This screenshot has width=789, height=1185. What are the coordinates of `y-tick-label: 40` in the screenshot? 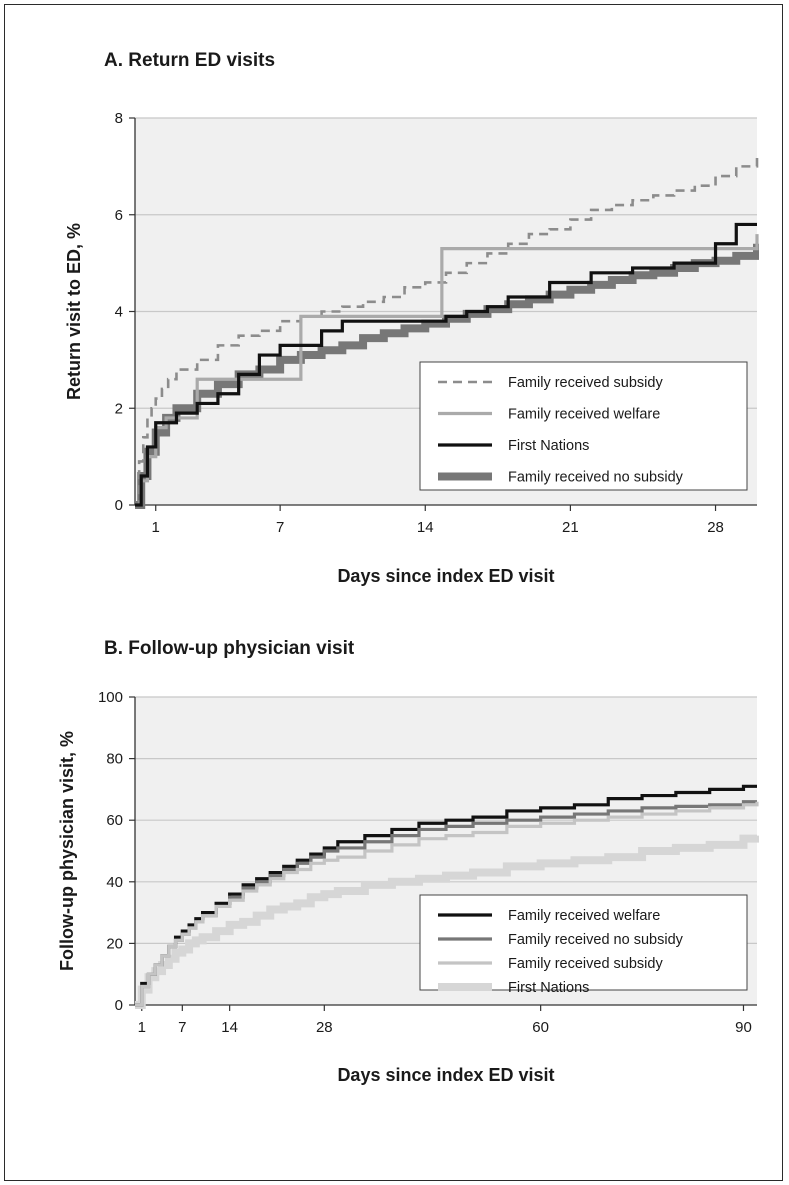 It's located at (114, 882).